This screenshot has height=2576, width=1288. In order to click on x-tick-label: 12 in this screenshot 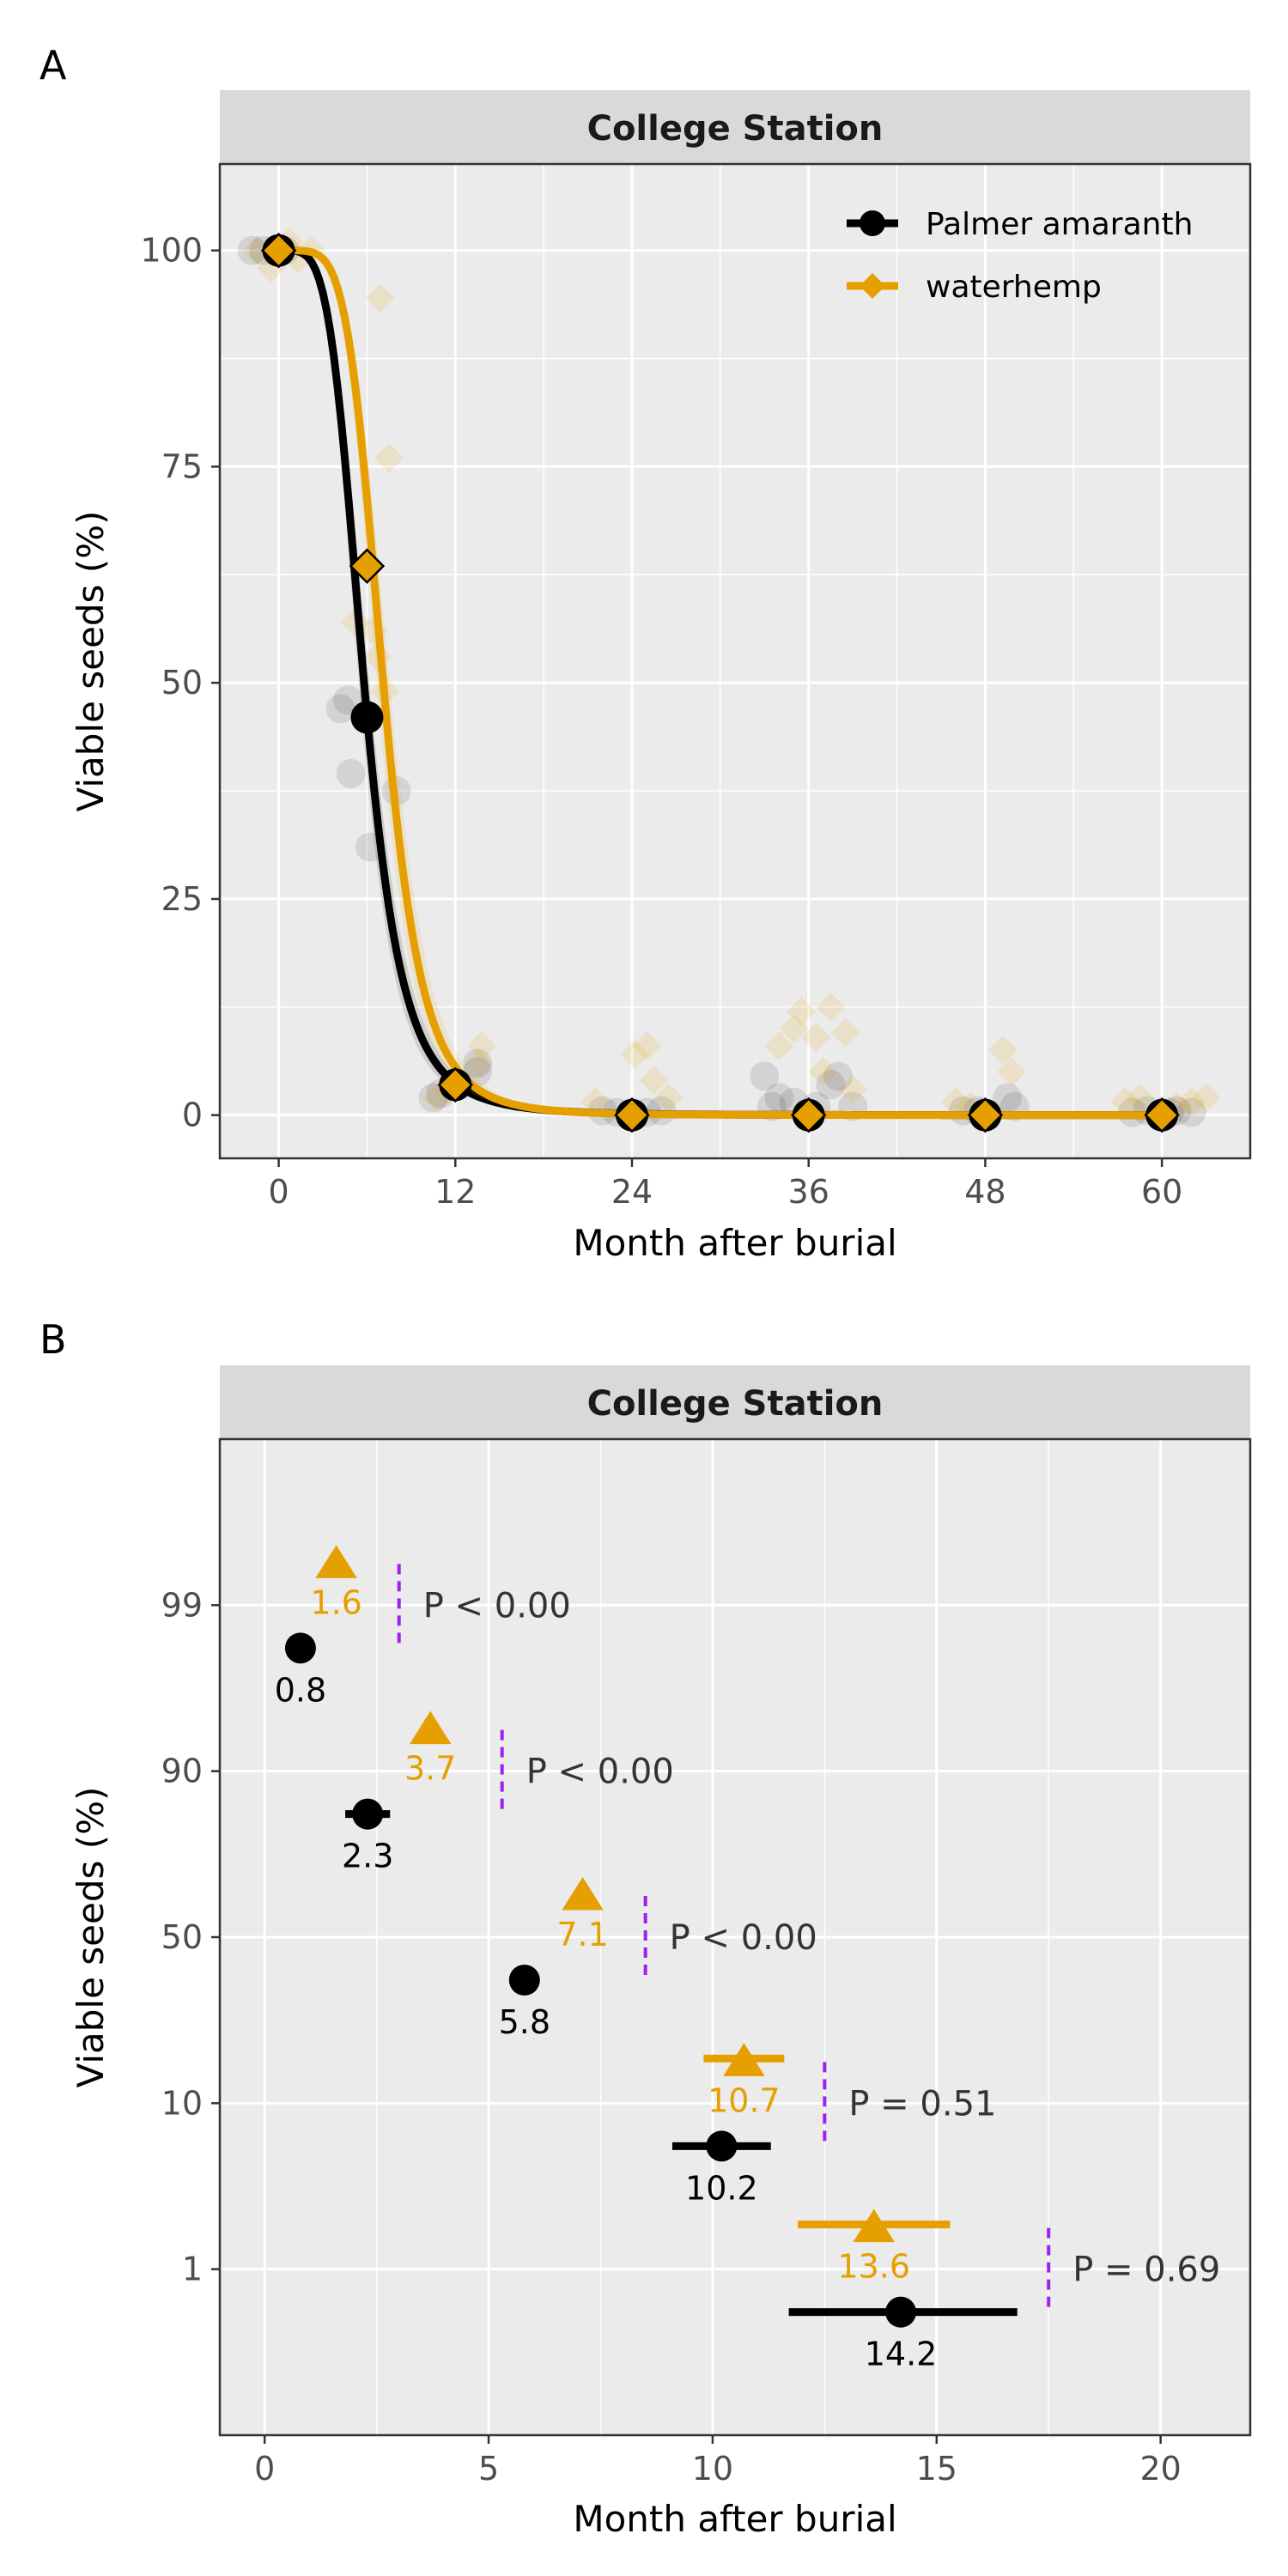, I will do `click(455, 1192)`.